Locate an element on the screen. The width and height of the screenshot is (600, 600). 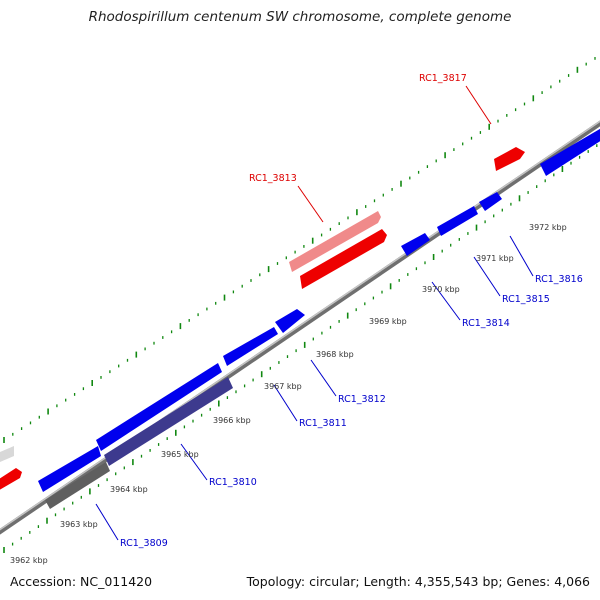
gene-label-rc1-3811: RC1_3811 is located at coordinates (323, 423).